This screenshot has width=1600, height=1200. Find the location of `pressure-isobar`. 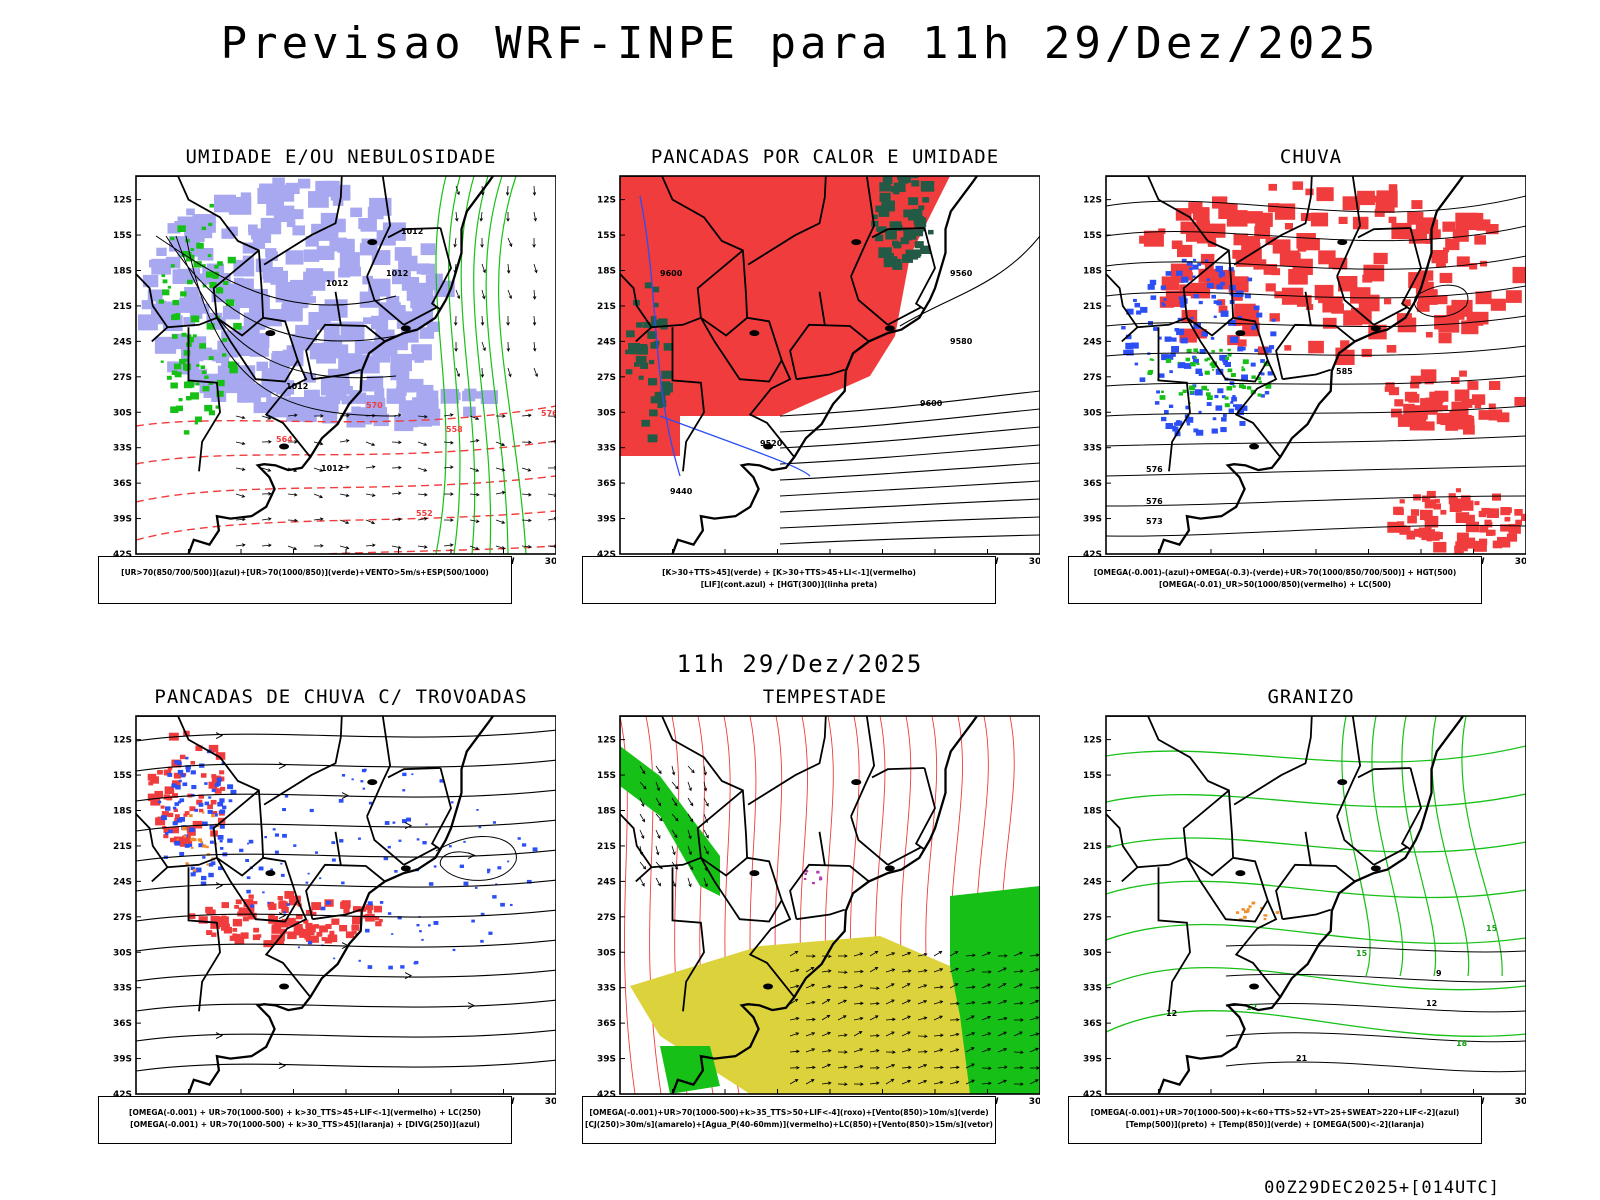

pressure-isobar is located at coordinates (291, 326).